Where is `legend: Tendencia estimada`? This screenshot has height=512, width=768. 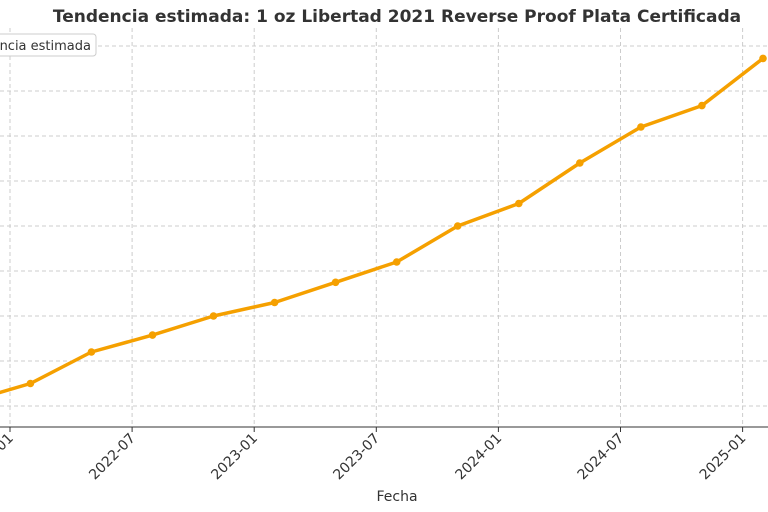 legend: Tendencia estimada is located at coordinates (48, 45).